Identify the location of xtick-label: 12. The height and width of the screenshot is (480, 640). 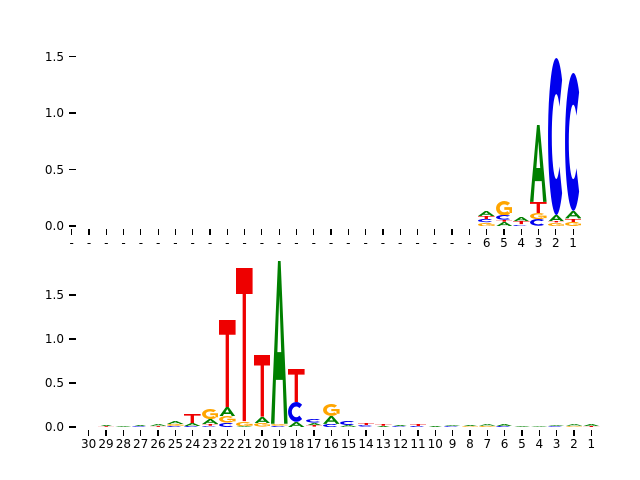
(400, 444).